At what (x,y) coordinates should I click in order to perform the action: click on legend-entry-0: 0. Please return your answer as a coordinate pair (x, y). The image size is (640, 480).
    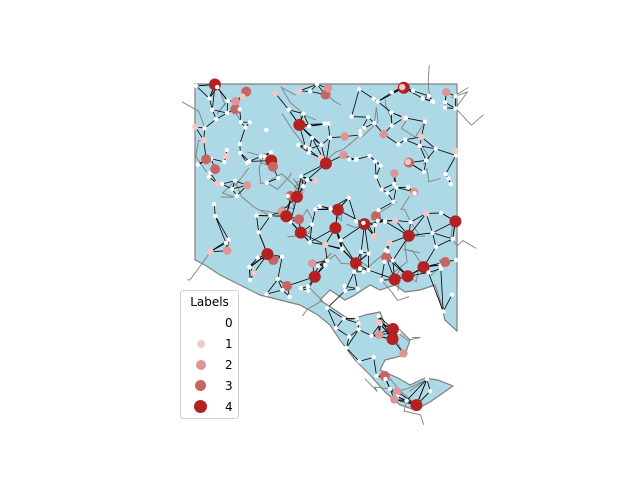
    Looking at the image, I should click on (209, 324).